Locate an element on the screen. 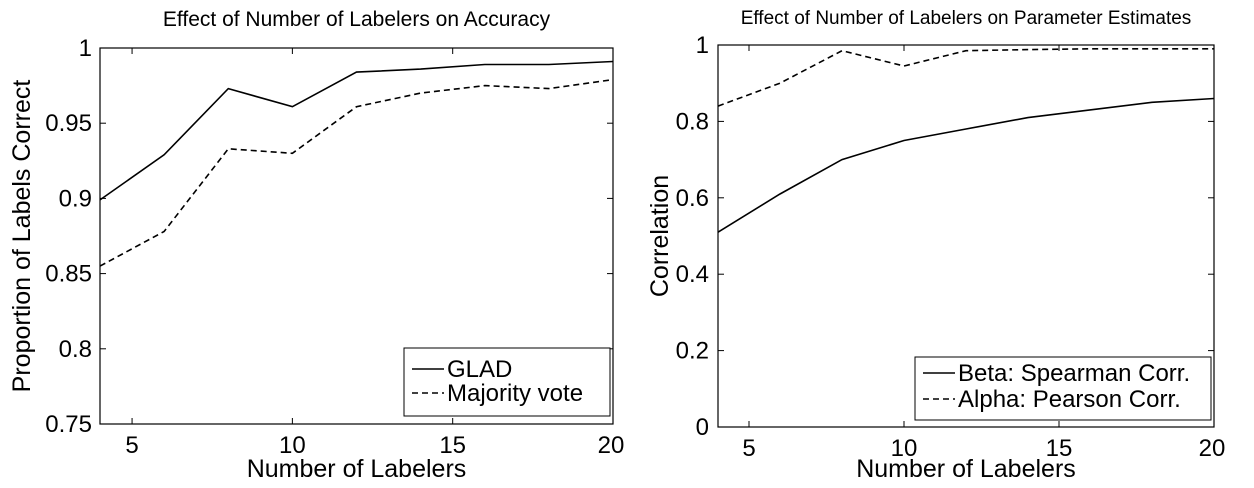  y-tick-label: 0.9 is located at coordinates (75, 198).